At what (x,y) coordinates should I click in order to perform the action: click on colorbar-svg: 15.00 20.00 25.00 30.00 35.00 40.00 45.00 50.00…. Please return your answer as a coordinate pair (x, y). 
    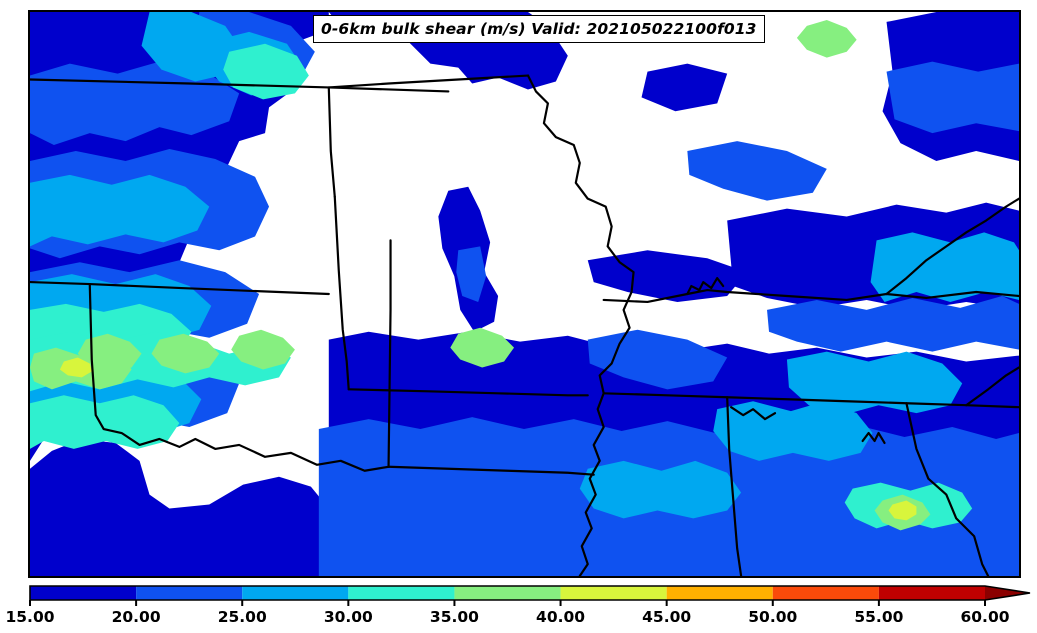
    Looking at the image, I should click on (518, 605).